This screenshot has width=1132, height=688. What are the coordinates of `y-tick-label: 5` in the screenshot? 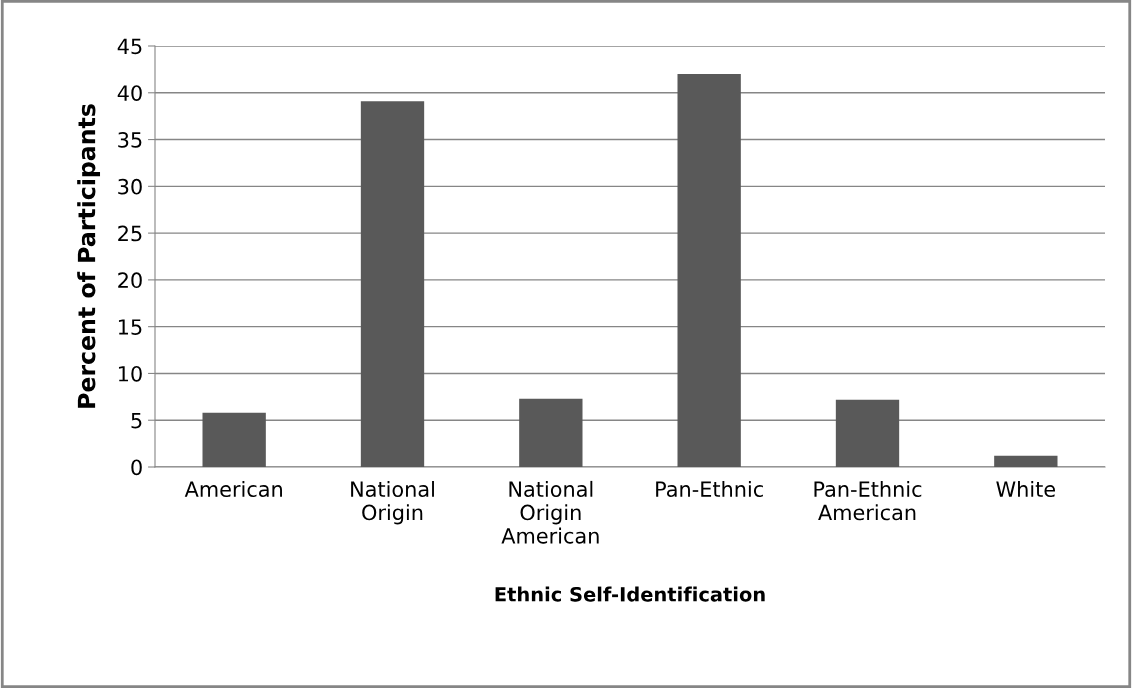 It's located at (136, 420).